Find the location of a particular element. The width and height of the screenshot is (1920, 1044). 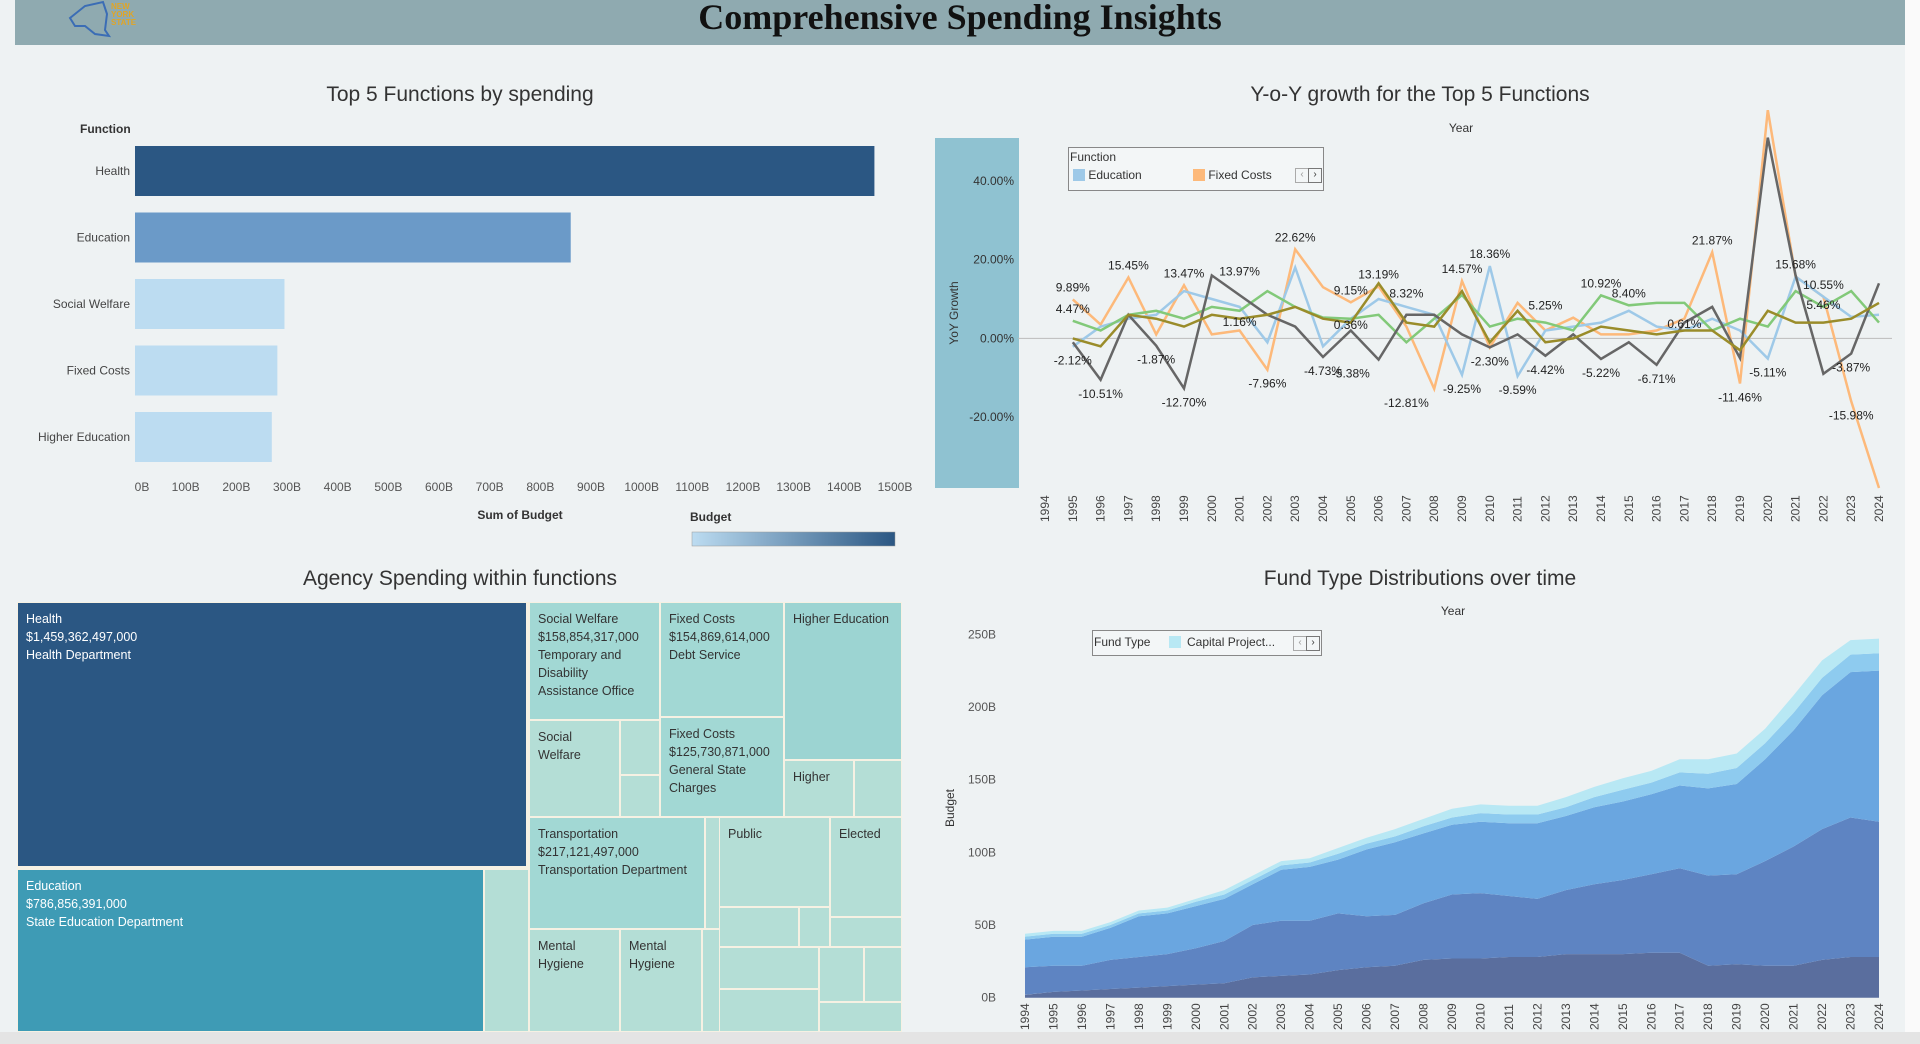

legend-label: Fixed Costs is located at coordinates (1240, 175).